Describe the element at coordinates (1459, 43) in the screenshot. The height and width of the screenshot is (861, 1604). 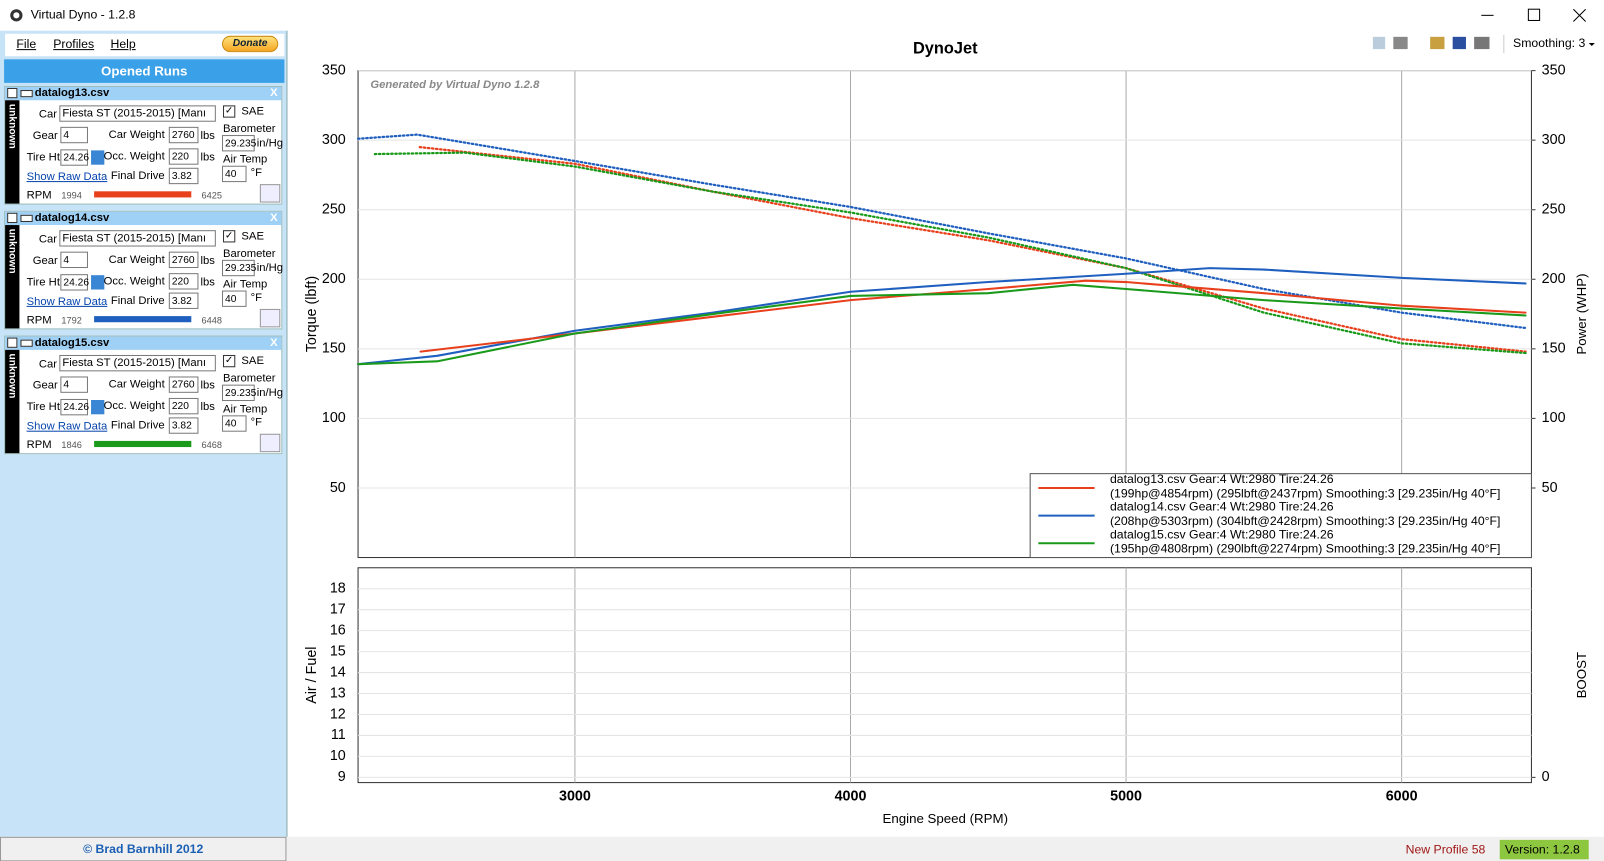
I see `save-tool` at that location.